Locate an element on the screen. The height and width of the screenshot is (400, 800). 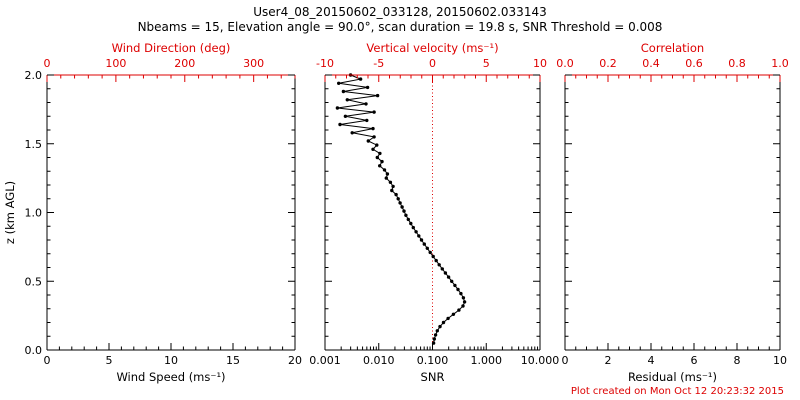
top-tick-label: 5 is located at coordinates (486, 63).